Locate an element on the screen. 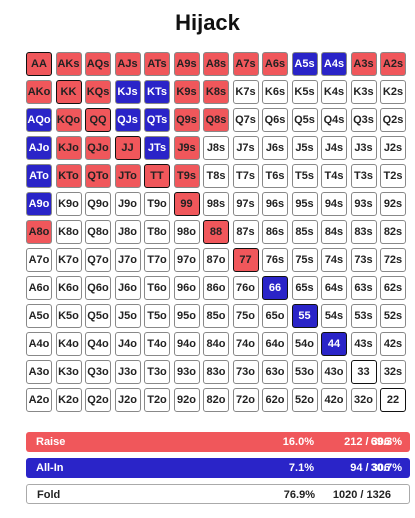 Image resolution: width=415 pixels, height=518 pixels. hand-cell-tt: TT is located at coordinates (157, 176).